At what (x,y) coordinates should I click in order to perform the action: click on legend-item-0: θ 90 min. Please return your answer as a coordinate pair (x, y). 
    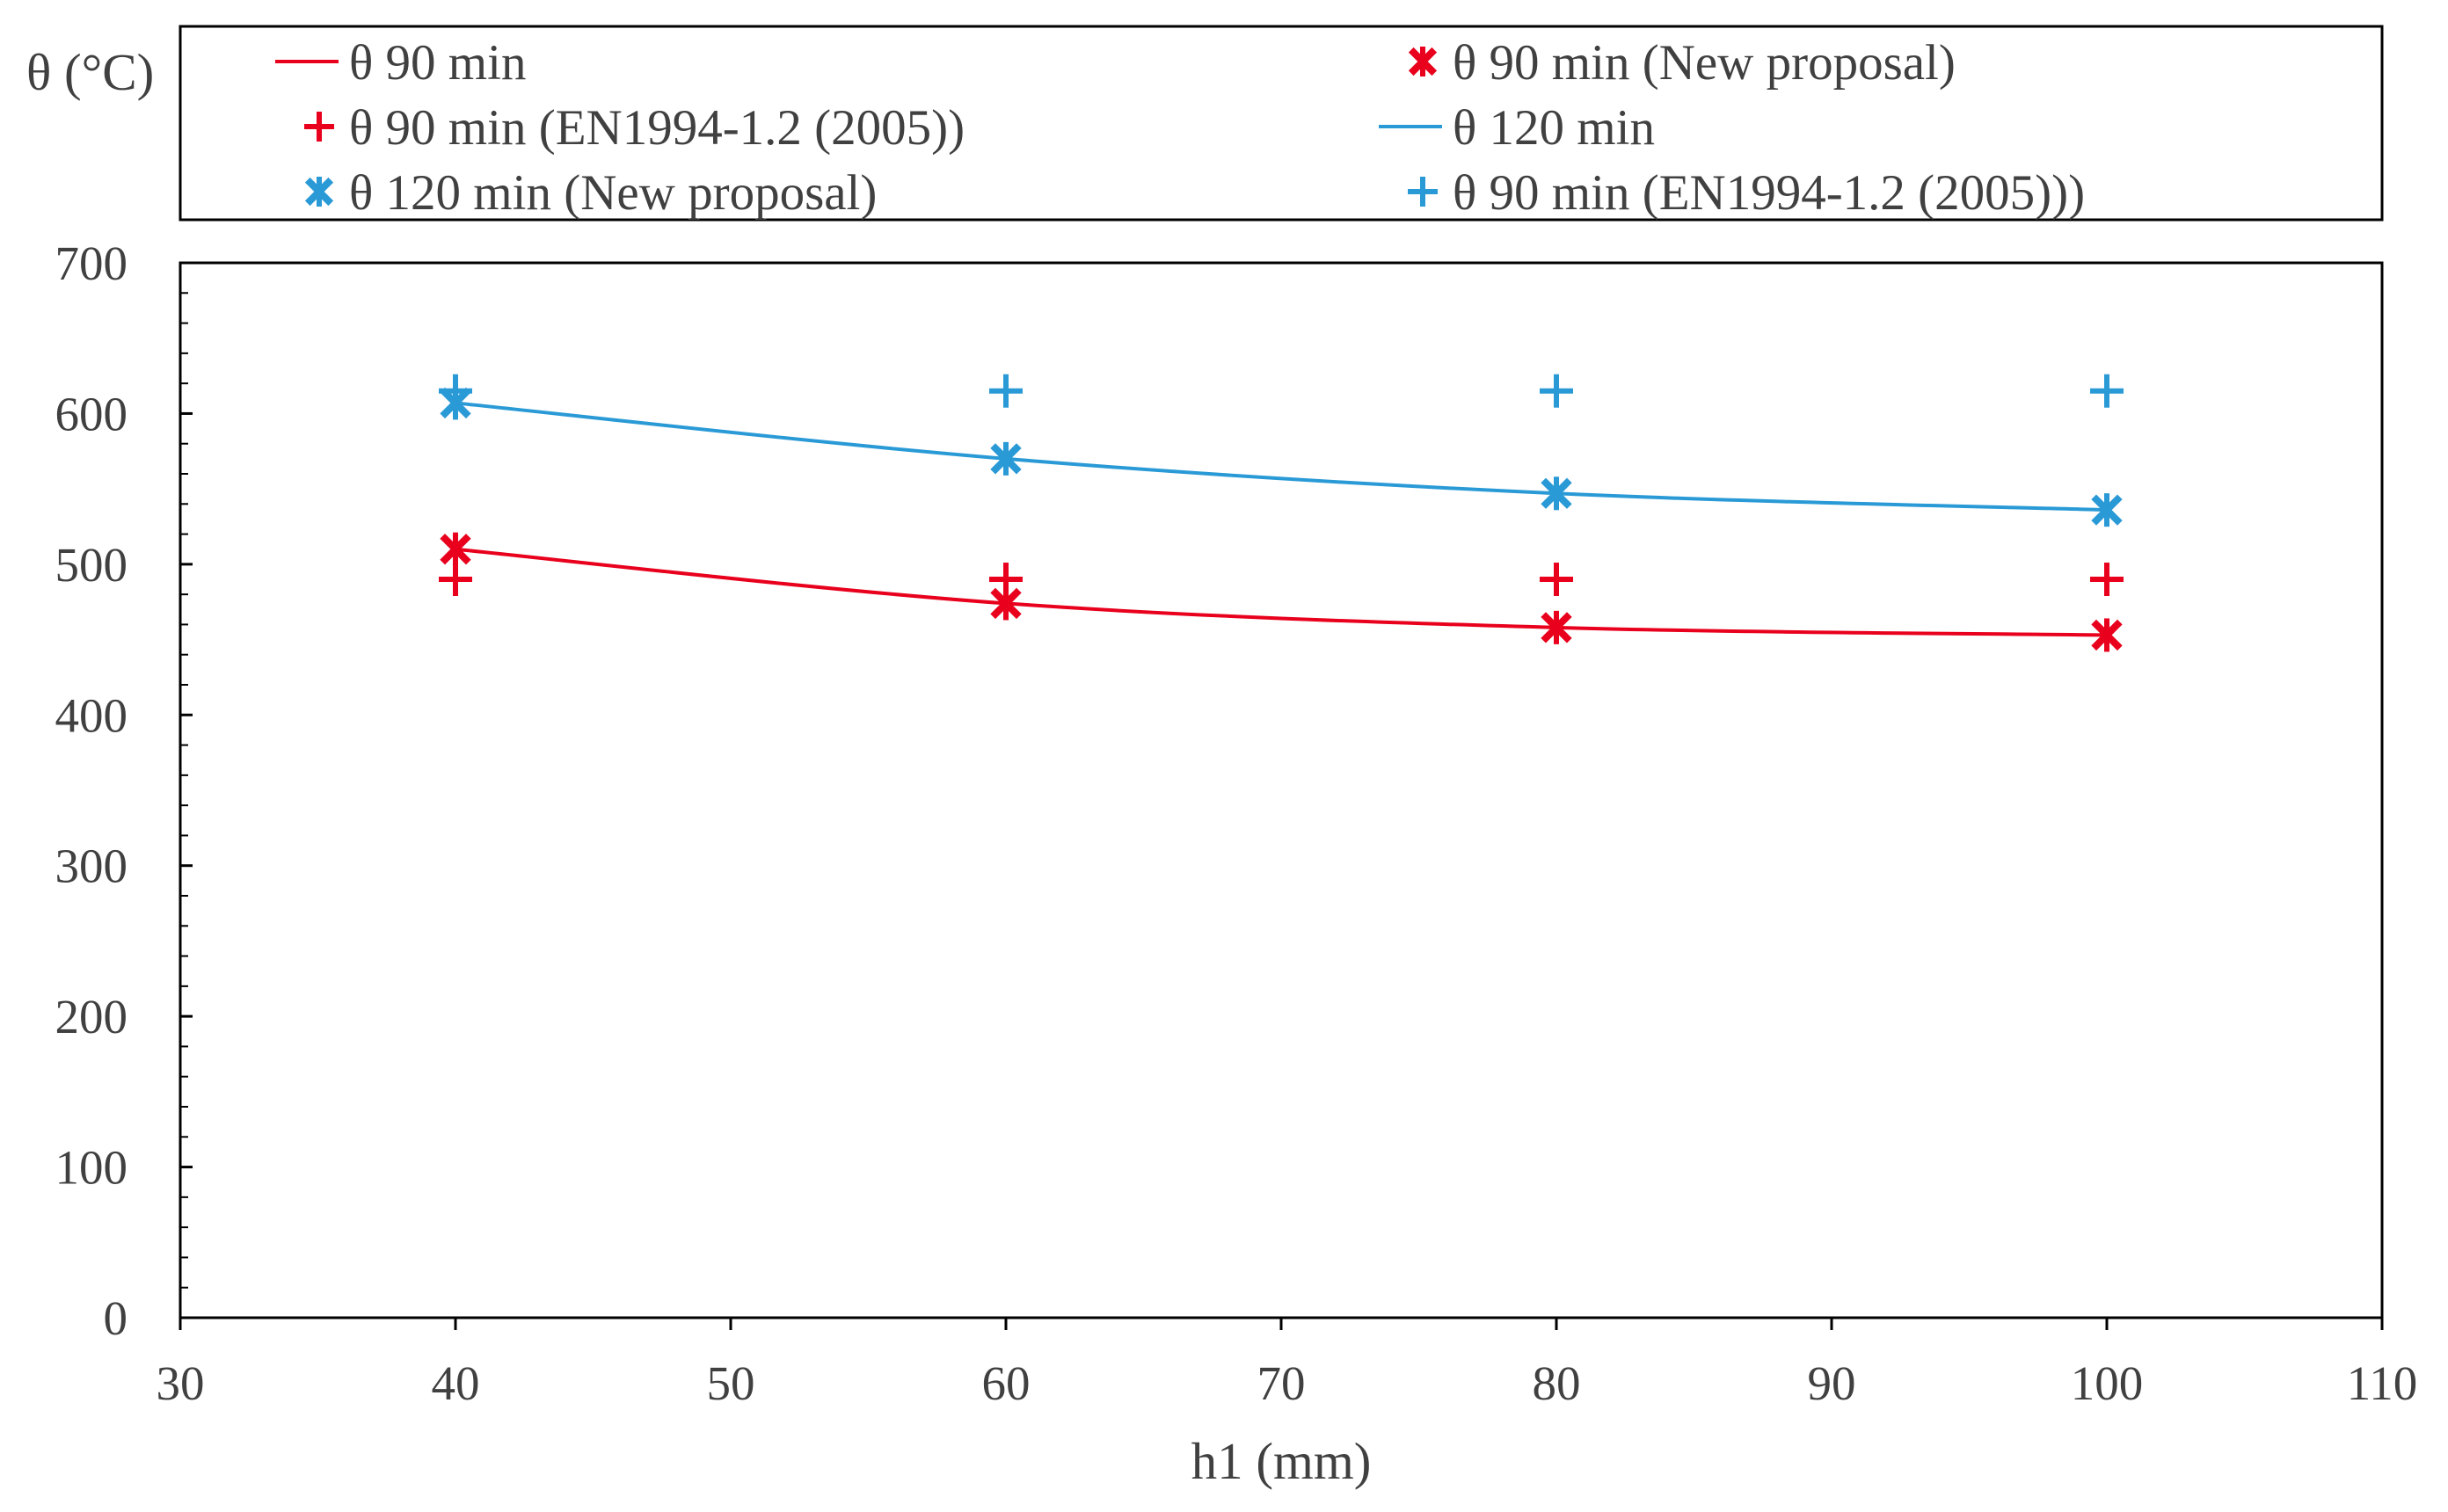
    Looking at the image, I should click on (400, 63).